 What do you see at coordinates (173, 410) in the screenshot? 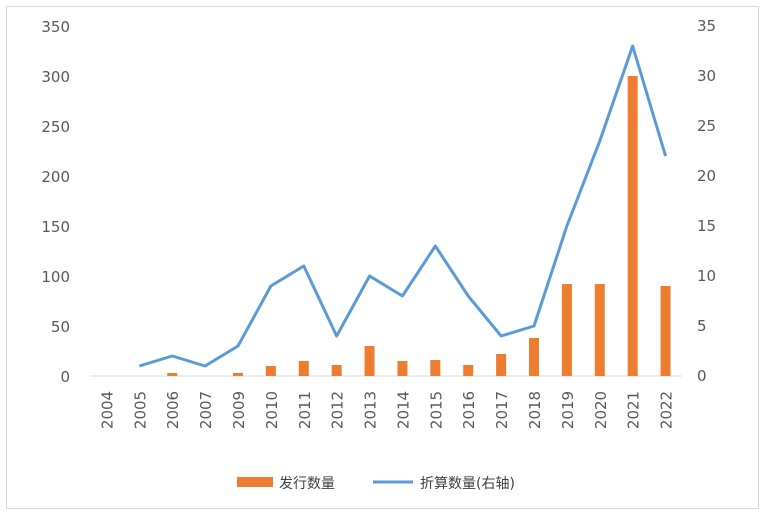
I see `x-tick-label: 2006` at bounding box center [173, 410].